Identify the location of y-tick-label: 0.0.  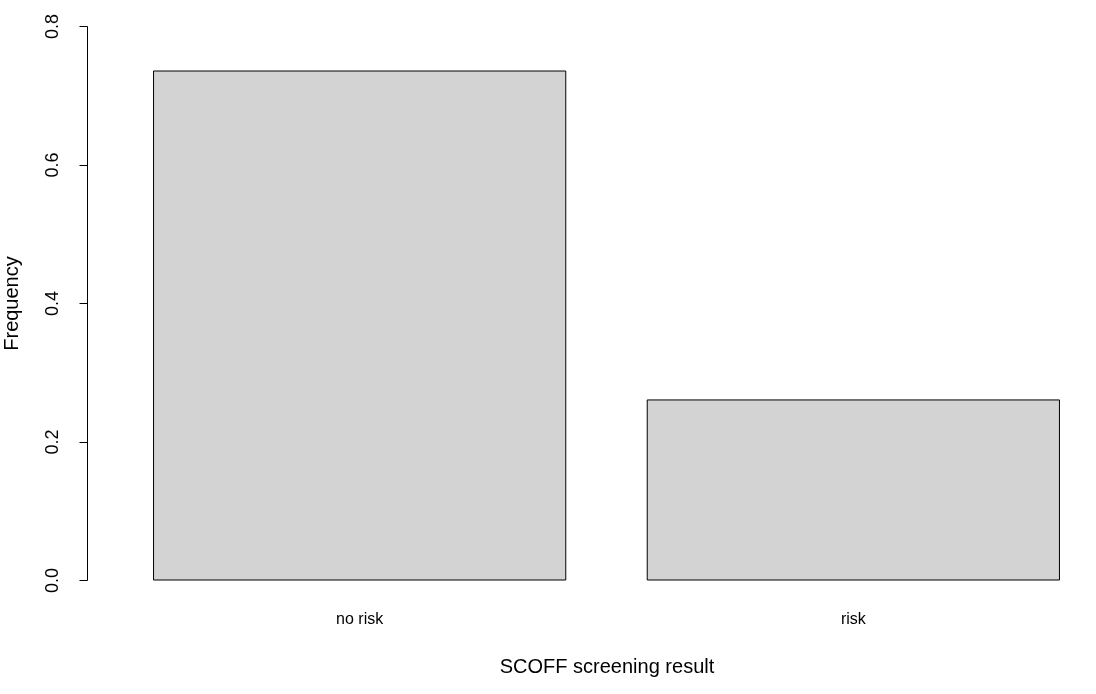
(51, 580).